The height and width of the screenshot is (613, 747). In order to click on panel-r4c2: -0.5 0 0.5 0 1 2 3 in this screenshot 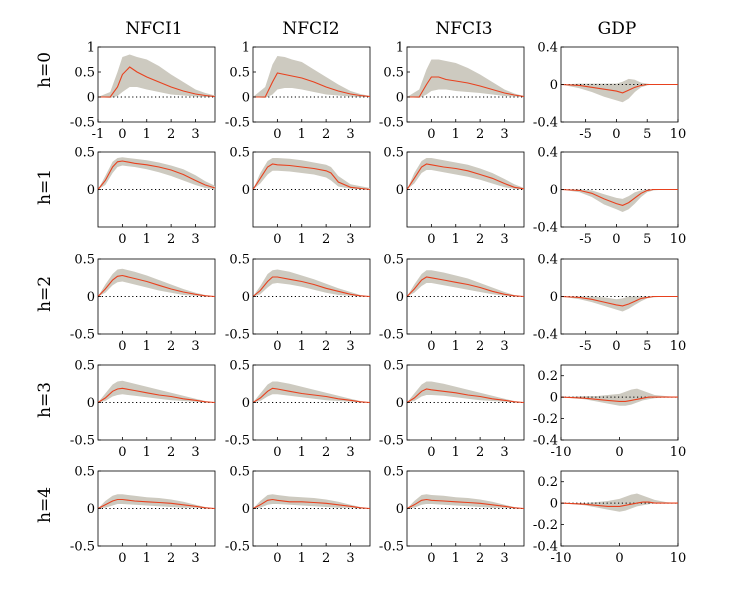, I will do `click(452, 515)`.